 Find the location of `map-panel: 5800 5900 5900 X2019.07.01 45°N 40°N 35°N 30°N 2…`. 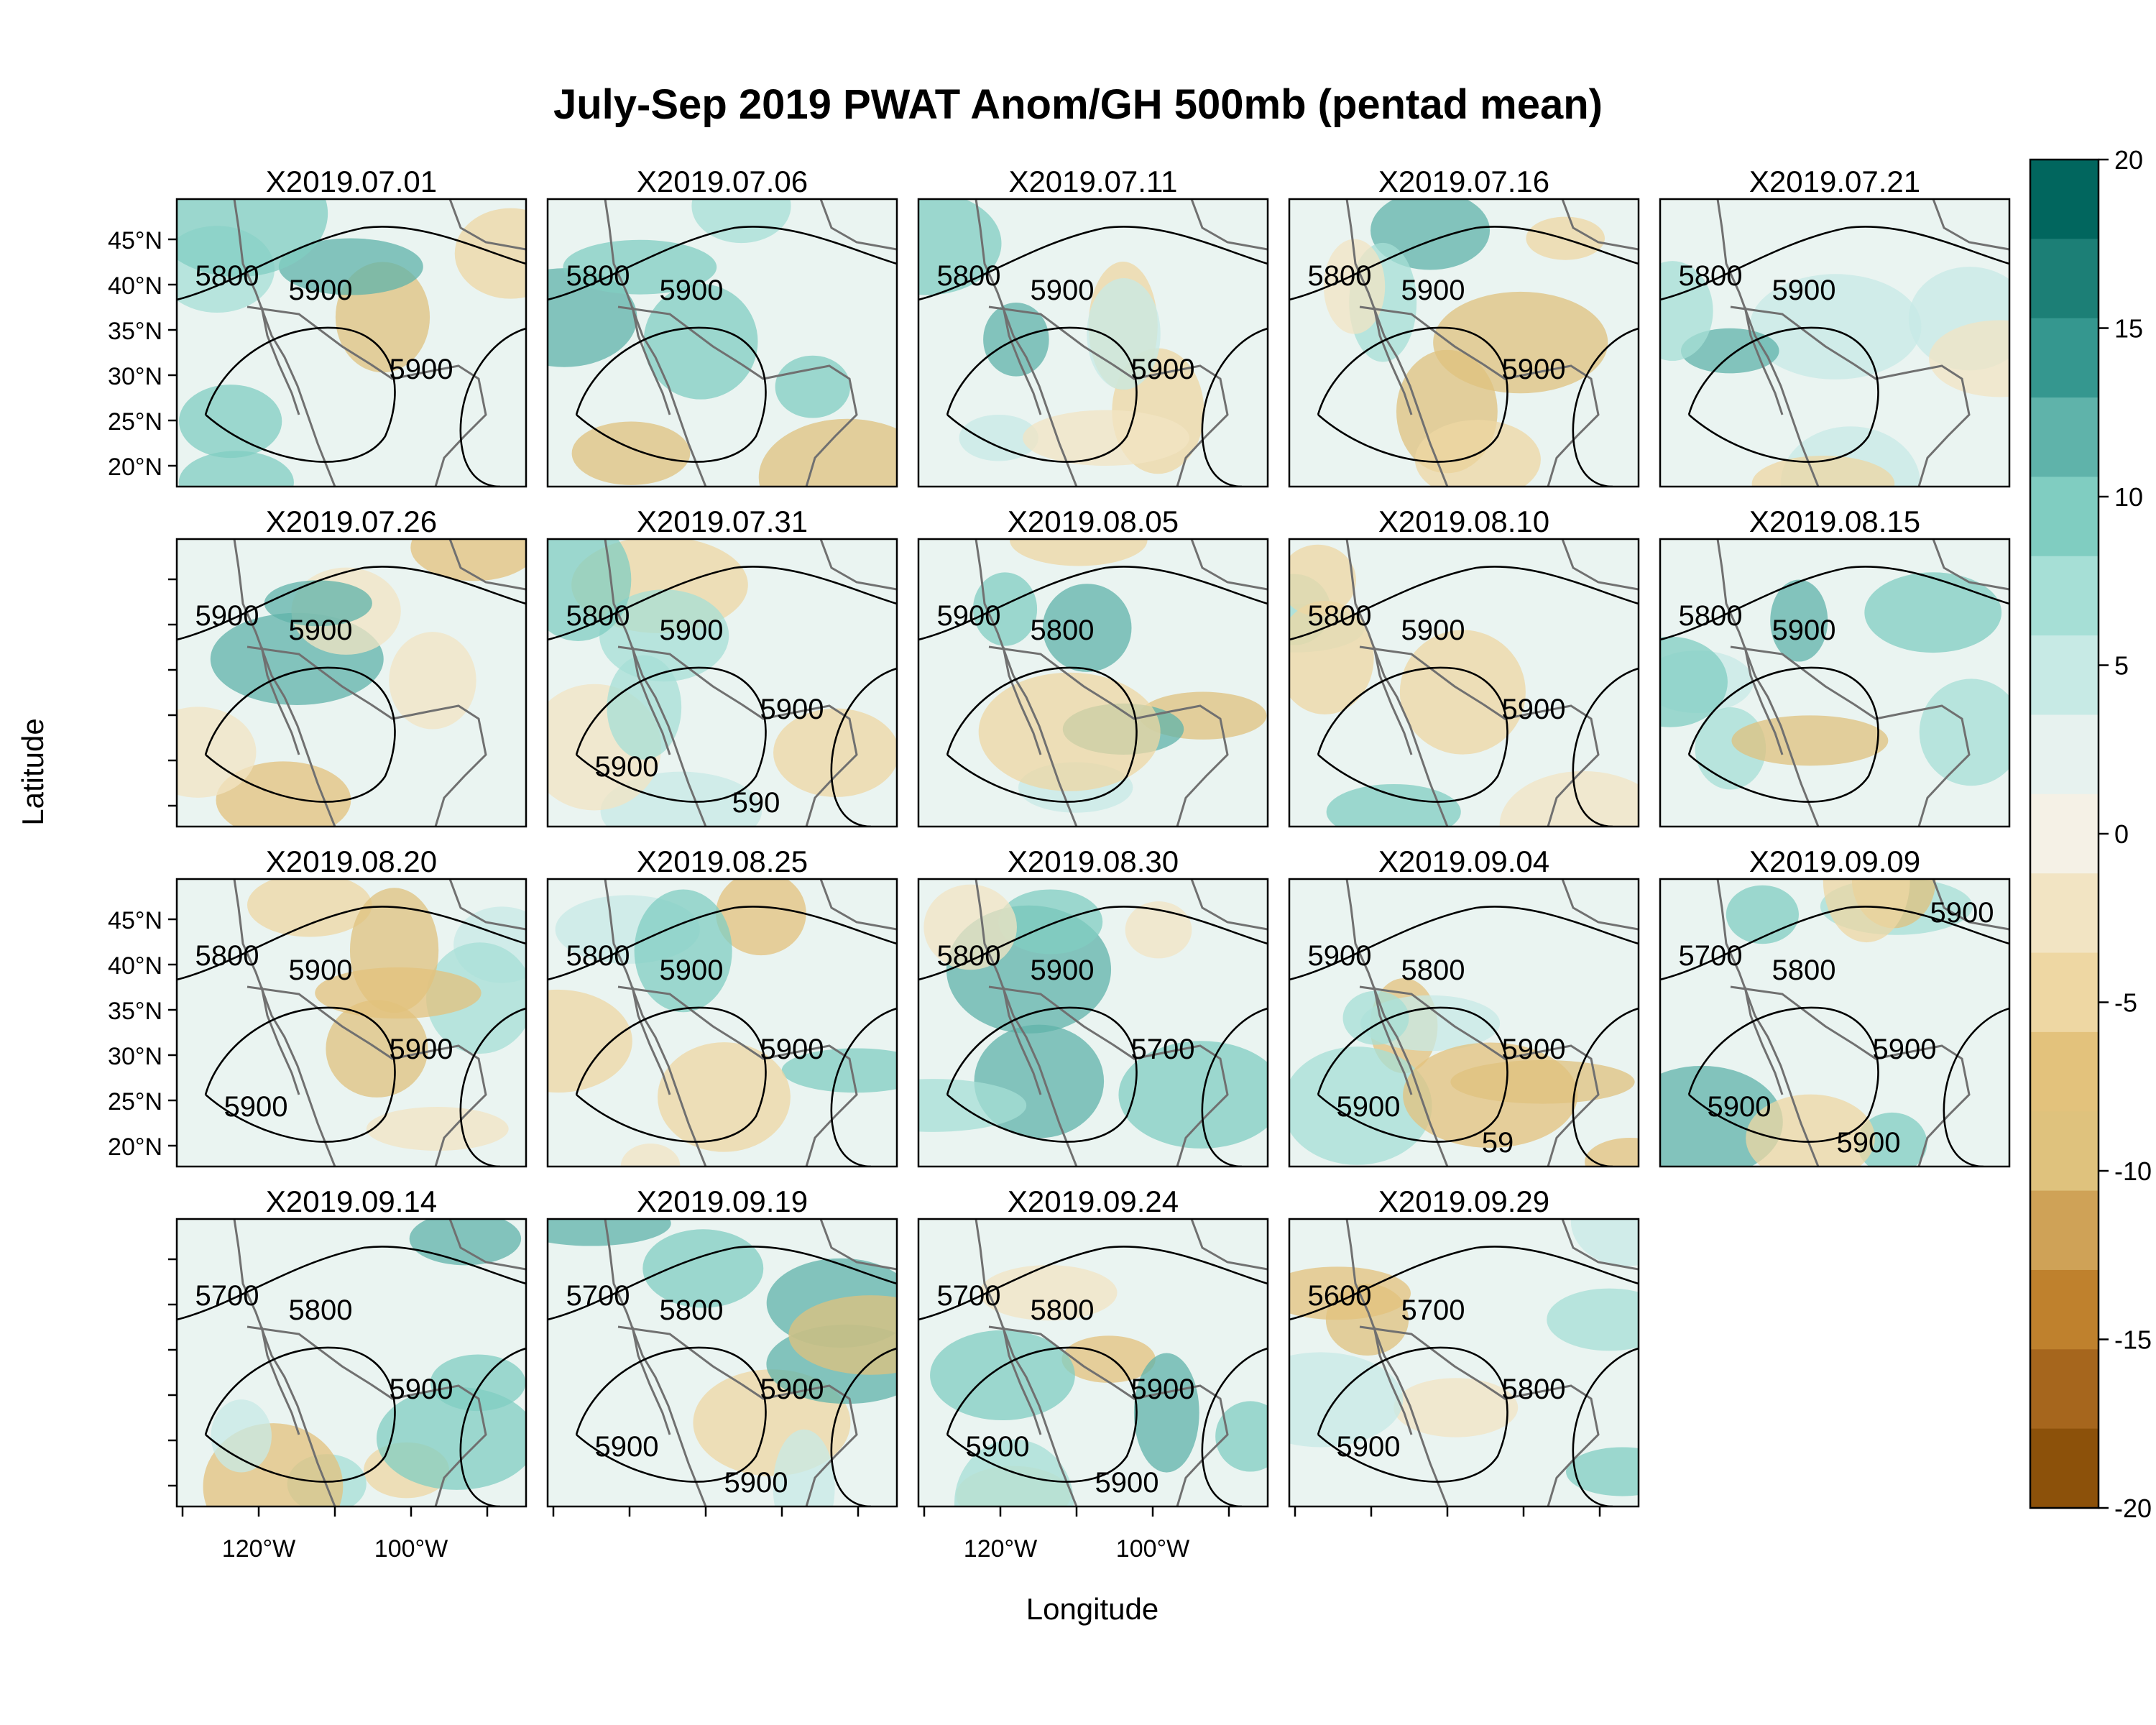

map-panel: 5800 5900 5900 X2019.07.01 45°N 40°N 35°N 30°N 2… is located at coordinates (318, 326).